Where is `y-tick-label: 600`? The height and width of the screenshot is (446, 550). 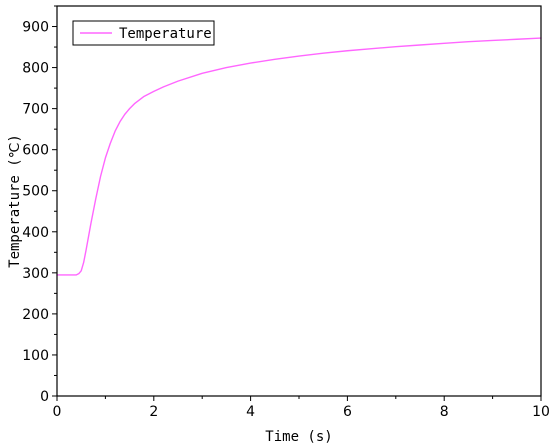
y-tick-label: 600 is located at coordinates (35, 151).